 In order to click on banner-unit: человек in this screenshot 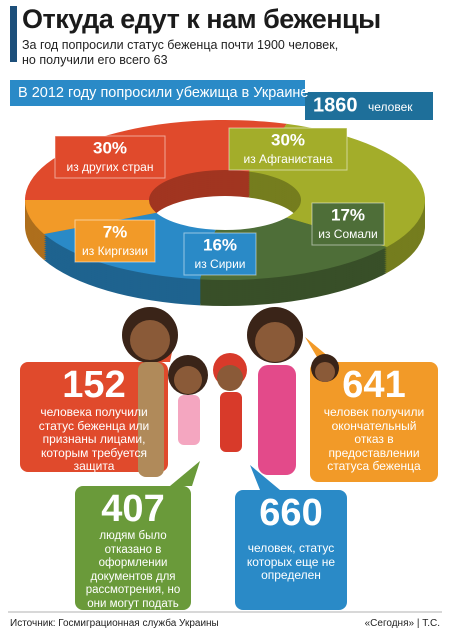, I will do `click(390, 107)`.